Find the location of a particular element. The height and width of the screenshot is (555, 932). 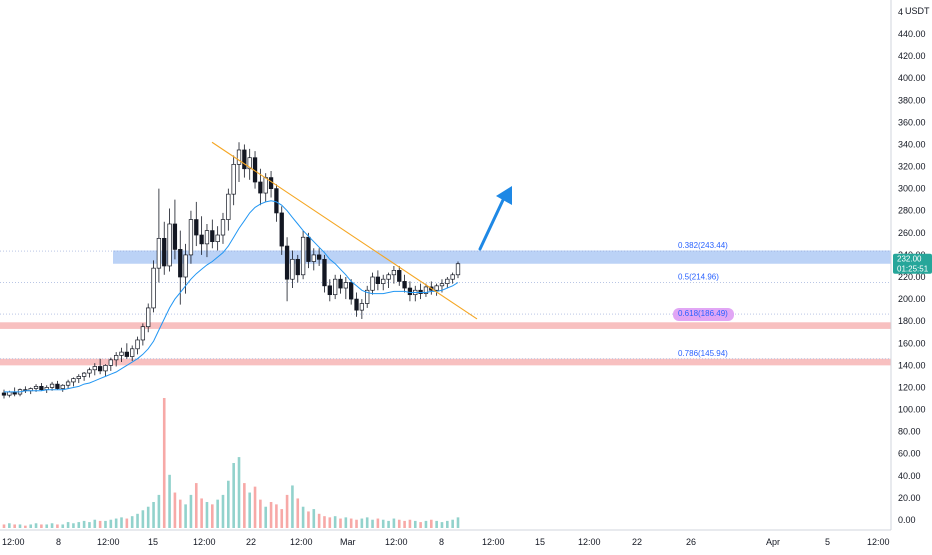

y-tick-label-6: 120.00 is located at coordinates (912, 387).